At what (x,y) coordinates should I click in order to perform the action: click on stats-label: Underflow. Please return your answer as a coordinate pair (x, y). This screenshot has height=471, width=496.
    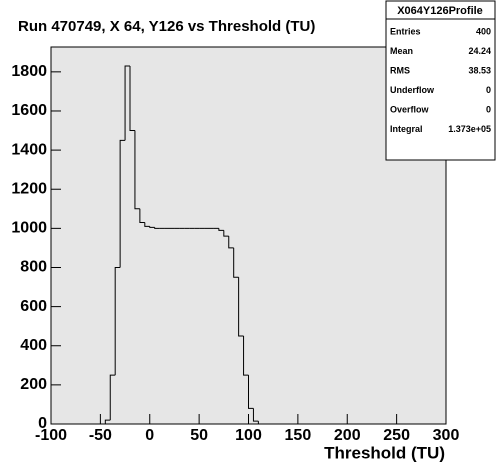
    Looking at the image, I should click on (412, 90).